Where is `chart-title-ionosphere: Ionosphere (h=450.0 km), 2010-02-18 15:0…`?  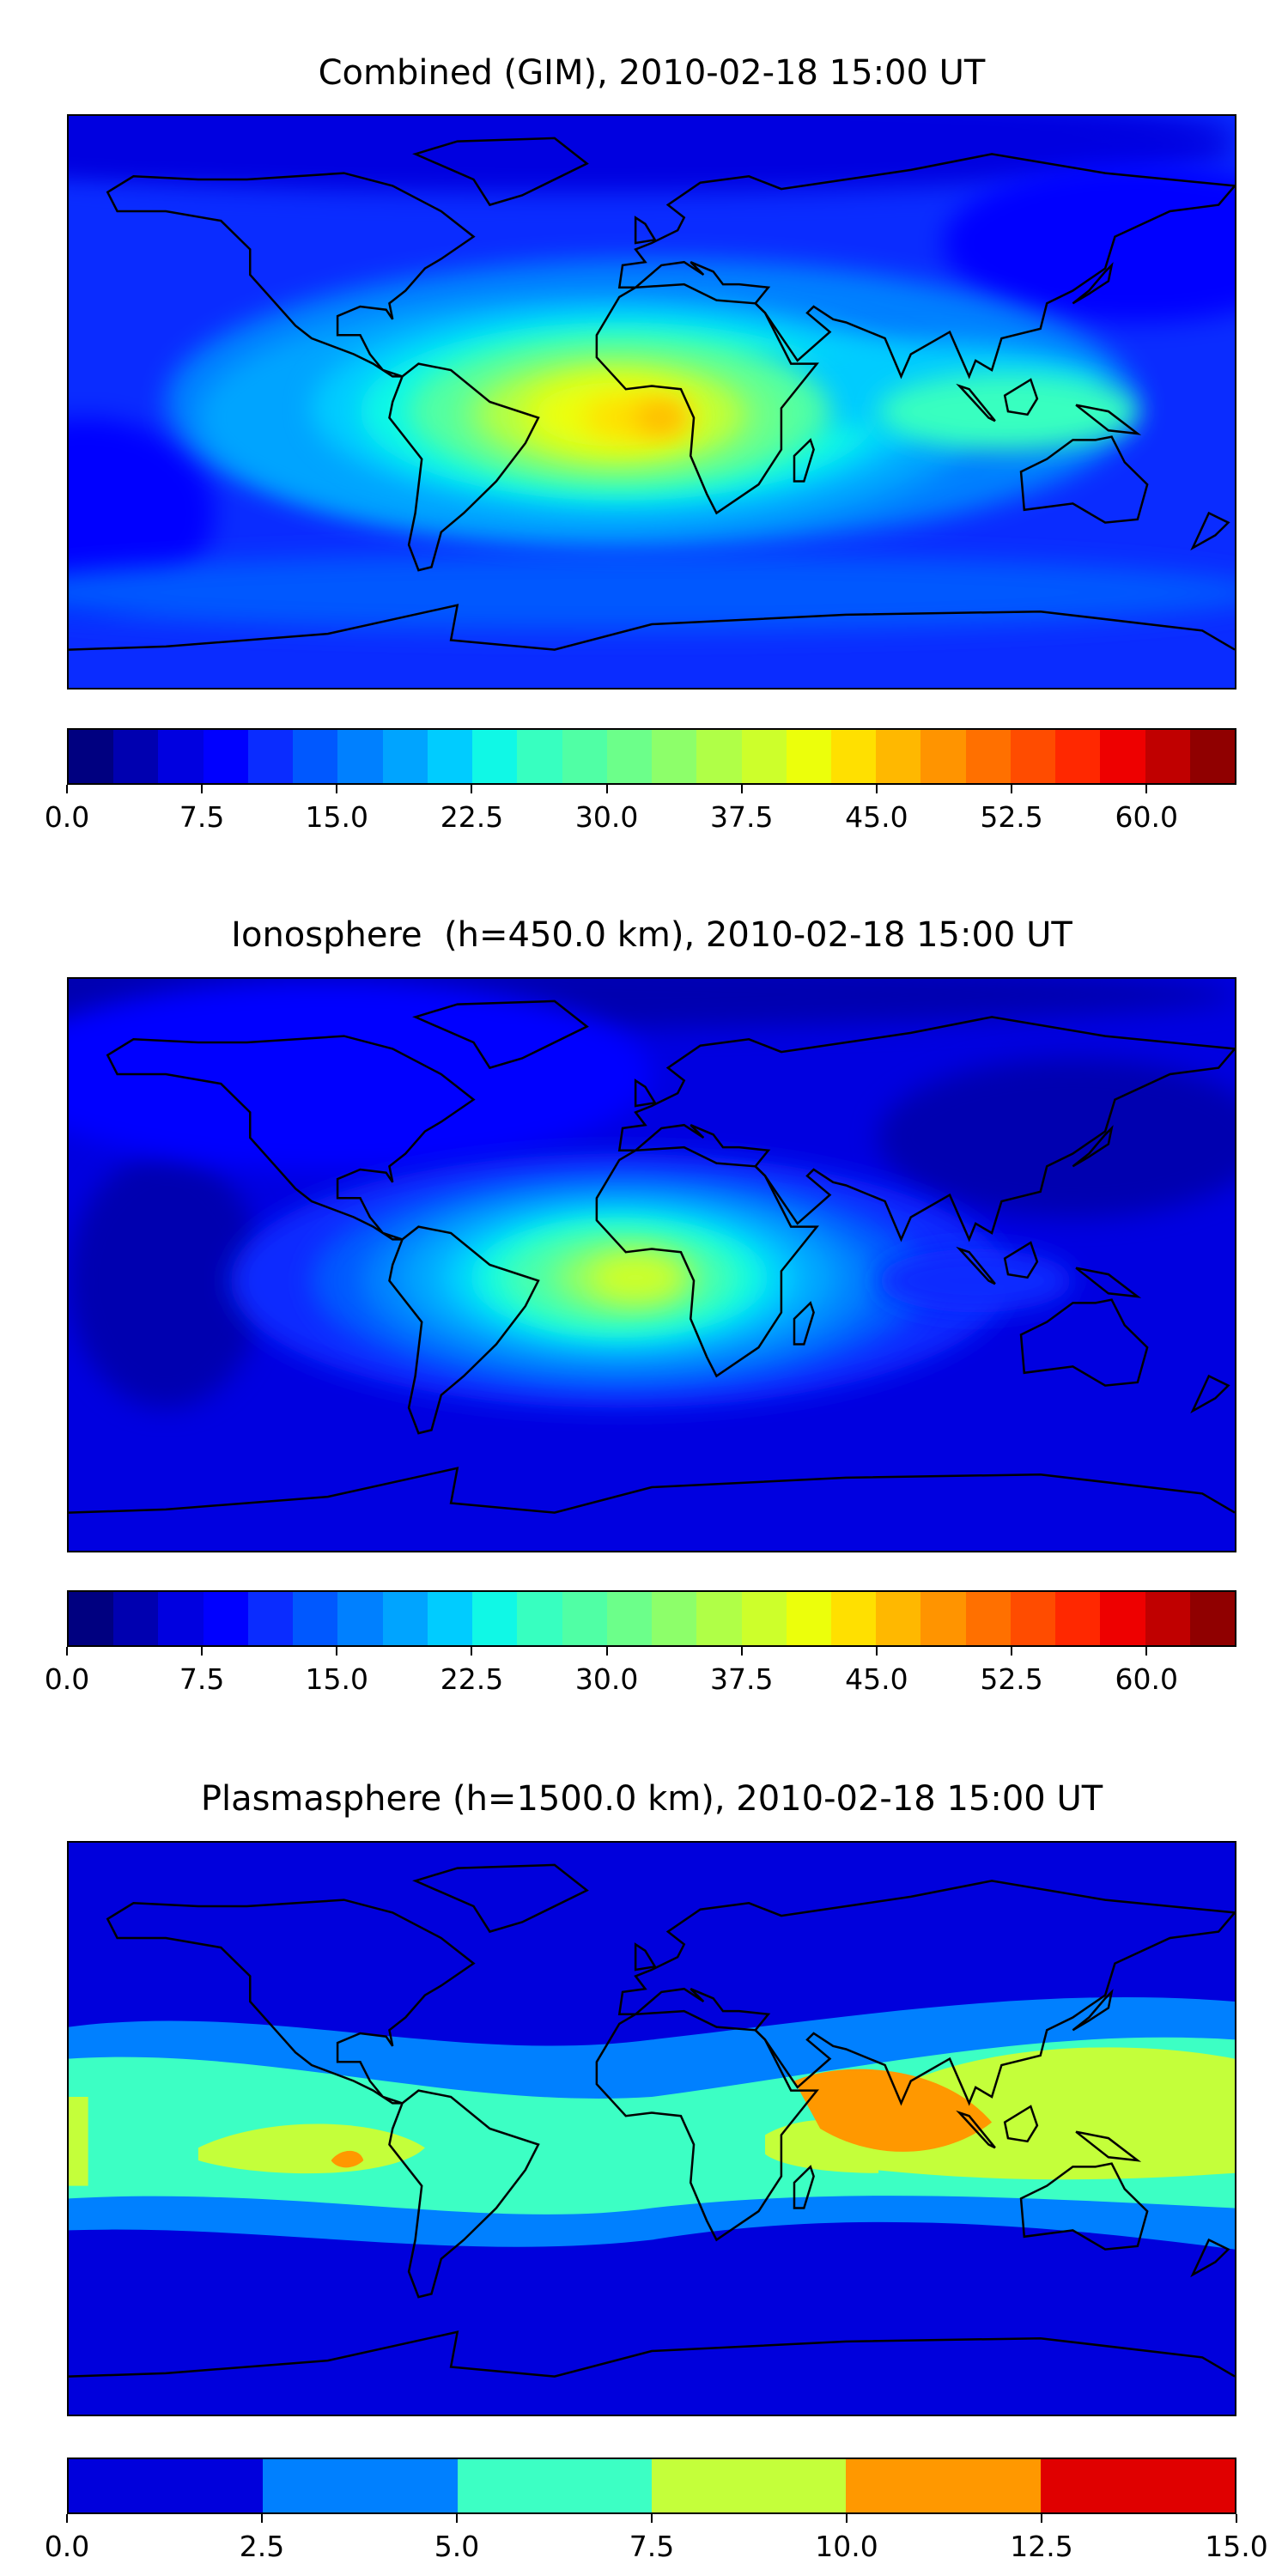 chart-title-ionosphere: Ionosphere (h=450.0 km), 2010-02-18 15:0… is located at coordinates (651, 935).